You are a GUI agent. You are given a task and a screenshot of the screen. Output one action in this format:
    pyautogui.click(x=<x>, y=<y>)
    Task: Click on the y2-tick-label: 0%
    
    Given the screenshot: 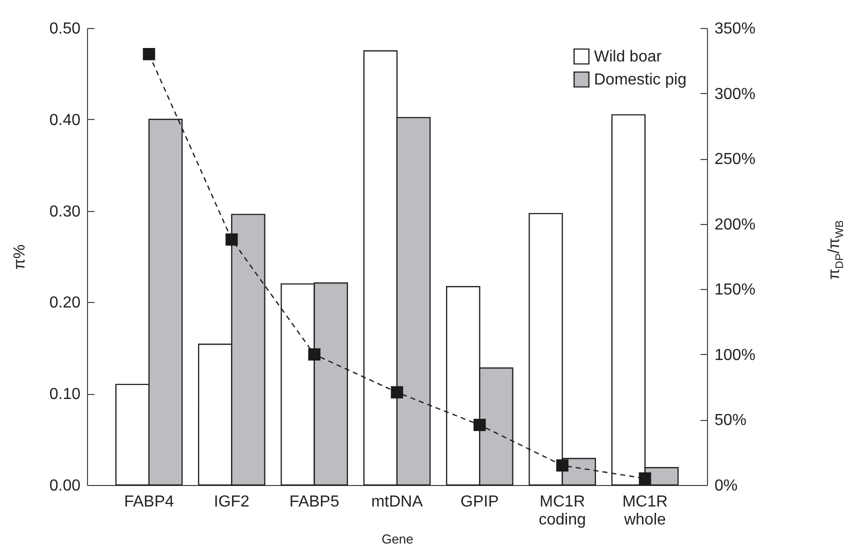 What is the action you would take?
    pyautogui.click(x=726, y=486)
    